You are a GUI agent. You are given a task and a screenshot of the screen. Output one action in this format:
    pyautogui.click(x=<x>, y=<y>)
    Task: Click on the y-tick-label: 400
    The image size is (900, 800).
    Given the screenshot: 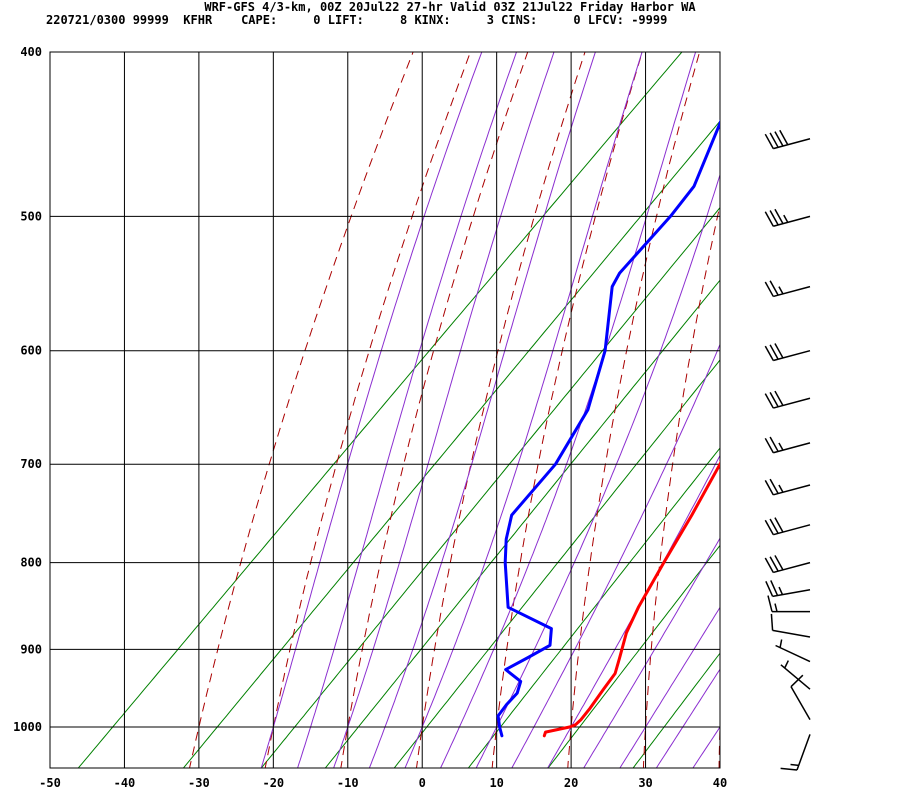 What is the action you would take?
    pyautogui.click(x=31, y=52)
    